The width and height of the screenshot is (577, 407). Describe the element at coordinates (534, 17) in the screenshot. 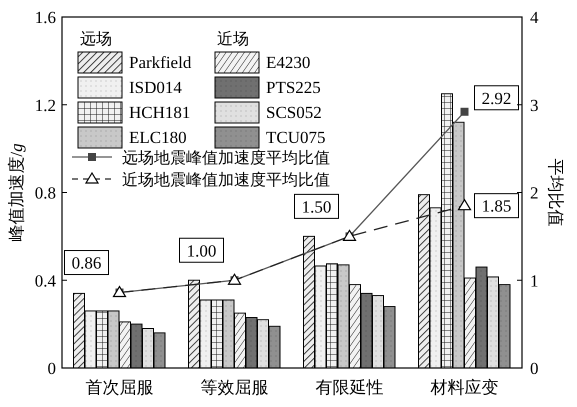

I see `y2-tick-label: 4` at that location.